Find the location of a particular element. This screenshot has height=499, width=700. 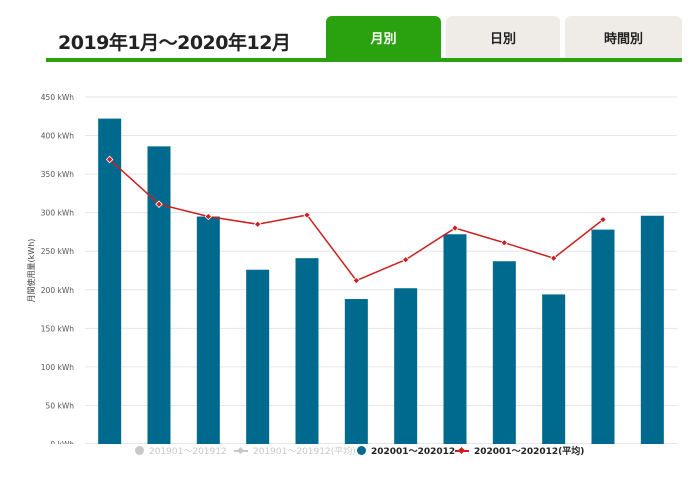

legend-dot-2019 is located at coordinates (139, 450).